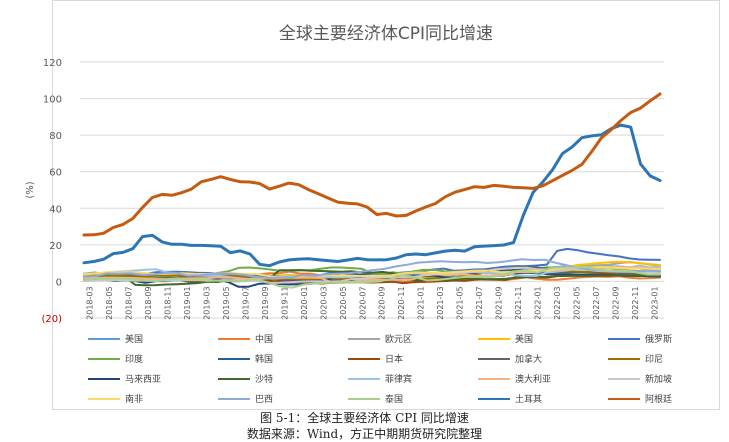 The image size is (729, 442). I want to click on y-tick-label: 0, so click(59, 282).